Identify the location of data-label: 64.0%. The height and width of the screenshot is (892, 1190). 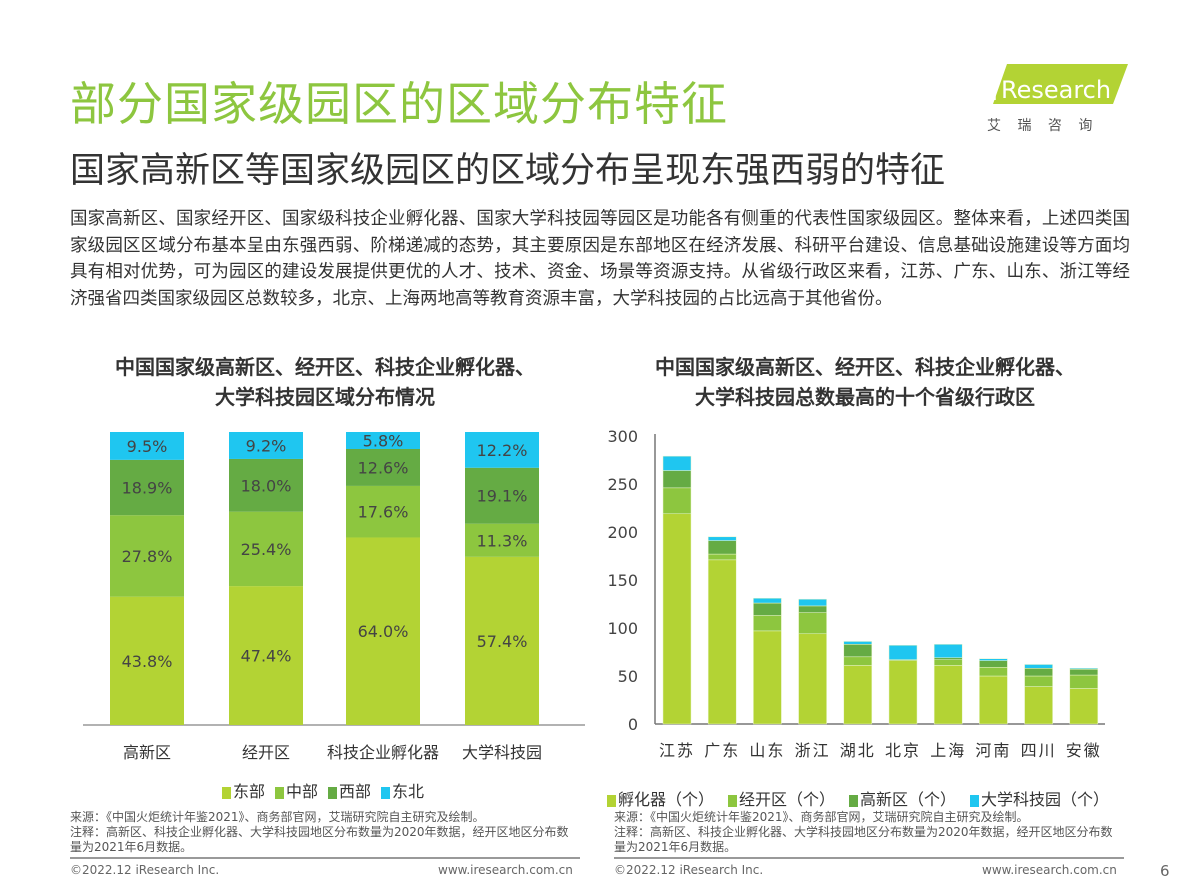
(383, 631).